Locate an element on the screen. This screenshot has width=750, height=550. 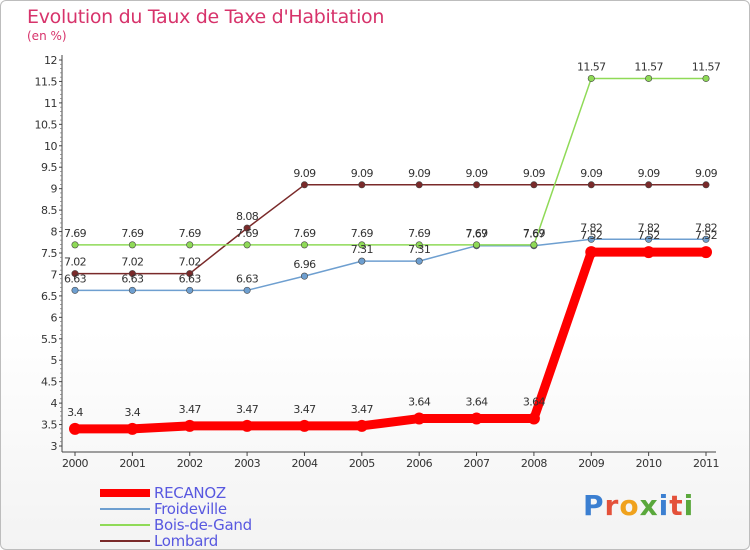
y-tick-label: 8.5 is located at coordinates (49, 210).